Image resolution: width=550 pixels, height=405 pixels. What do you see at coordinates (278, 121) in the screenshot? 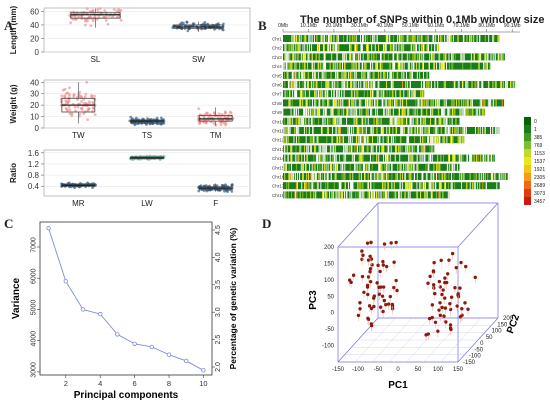
I see `row-label: Chr10` at bounding box center [278, 121].